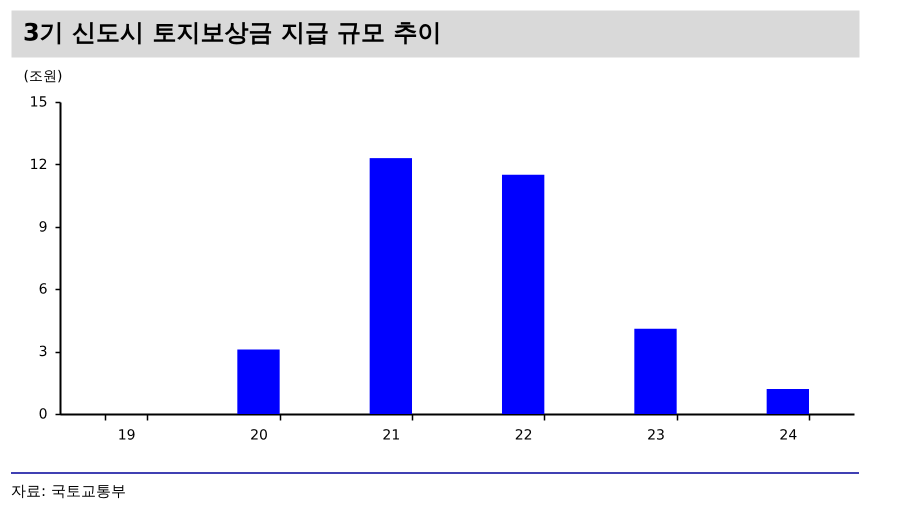 This screenshot has height=516, width=899. Describe the element at coordinates (43, 227) in the screenshot. I see `y-tick-label: 9` at that location.